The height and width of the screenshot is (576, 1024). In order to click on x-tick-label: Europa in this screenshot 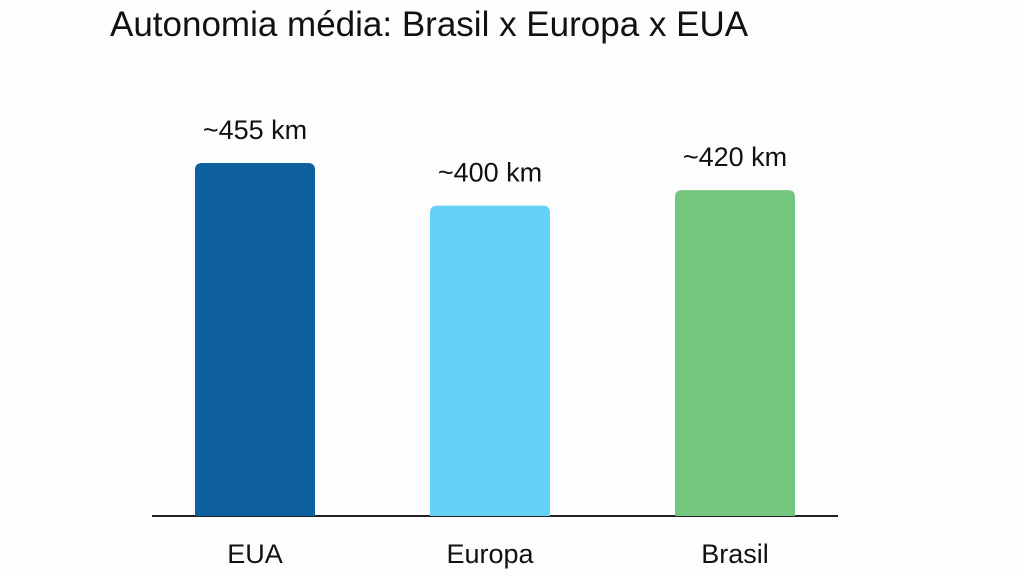, I will do `click(490, 554)`.